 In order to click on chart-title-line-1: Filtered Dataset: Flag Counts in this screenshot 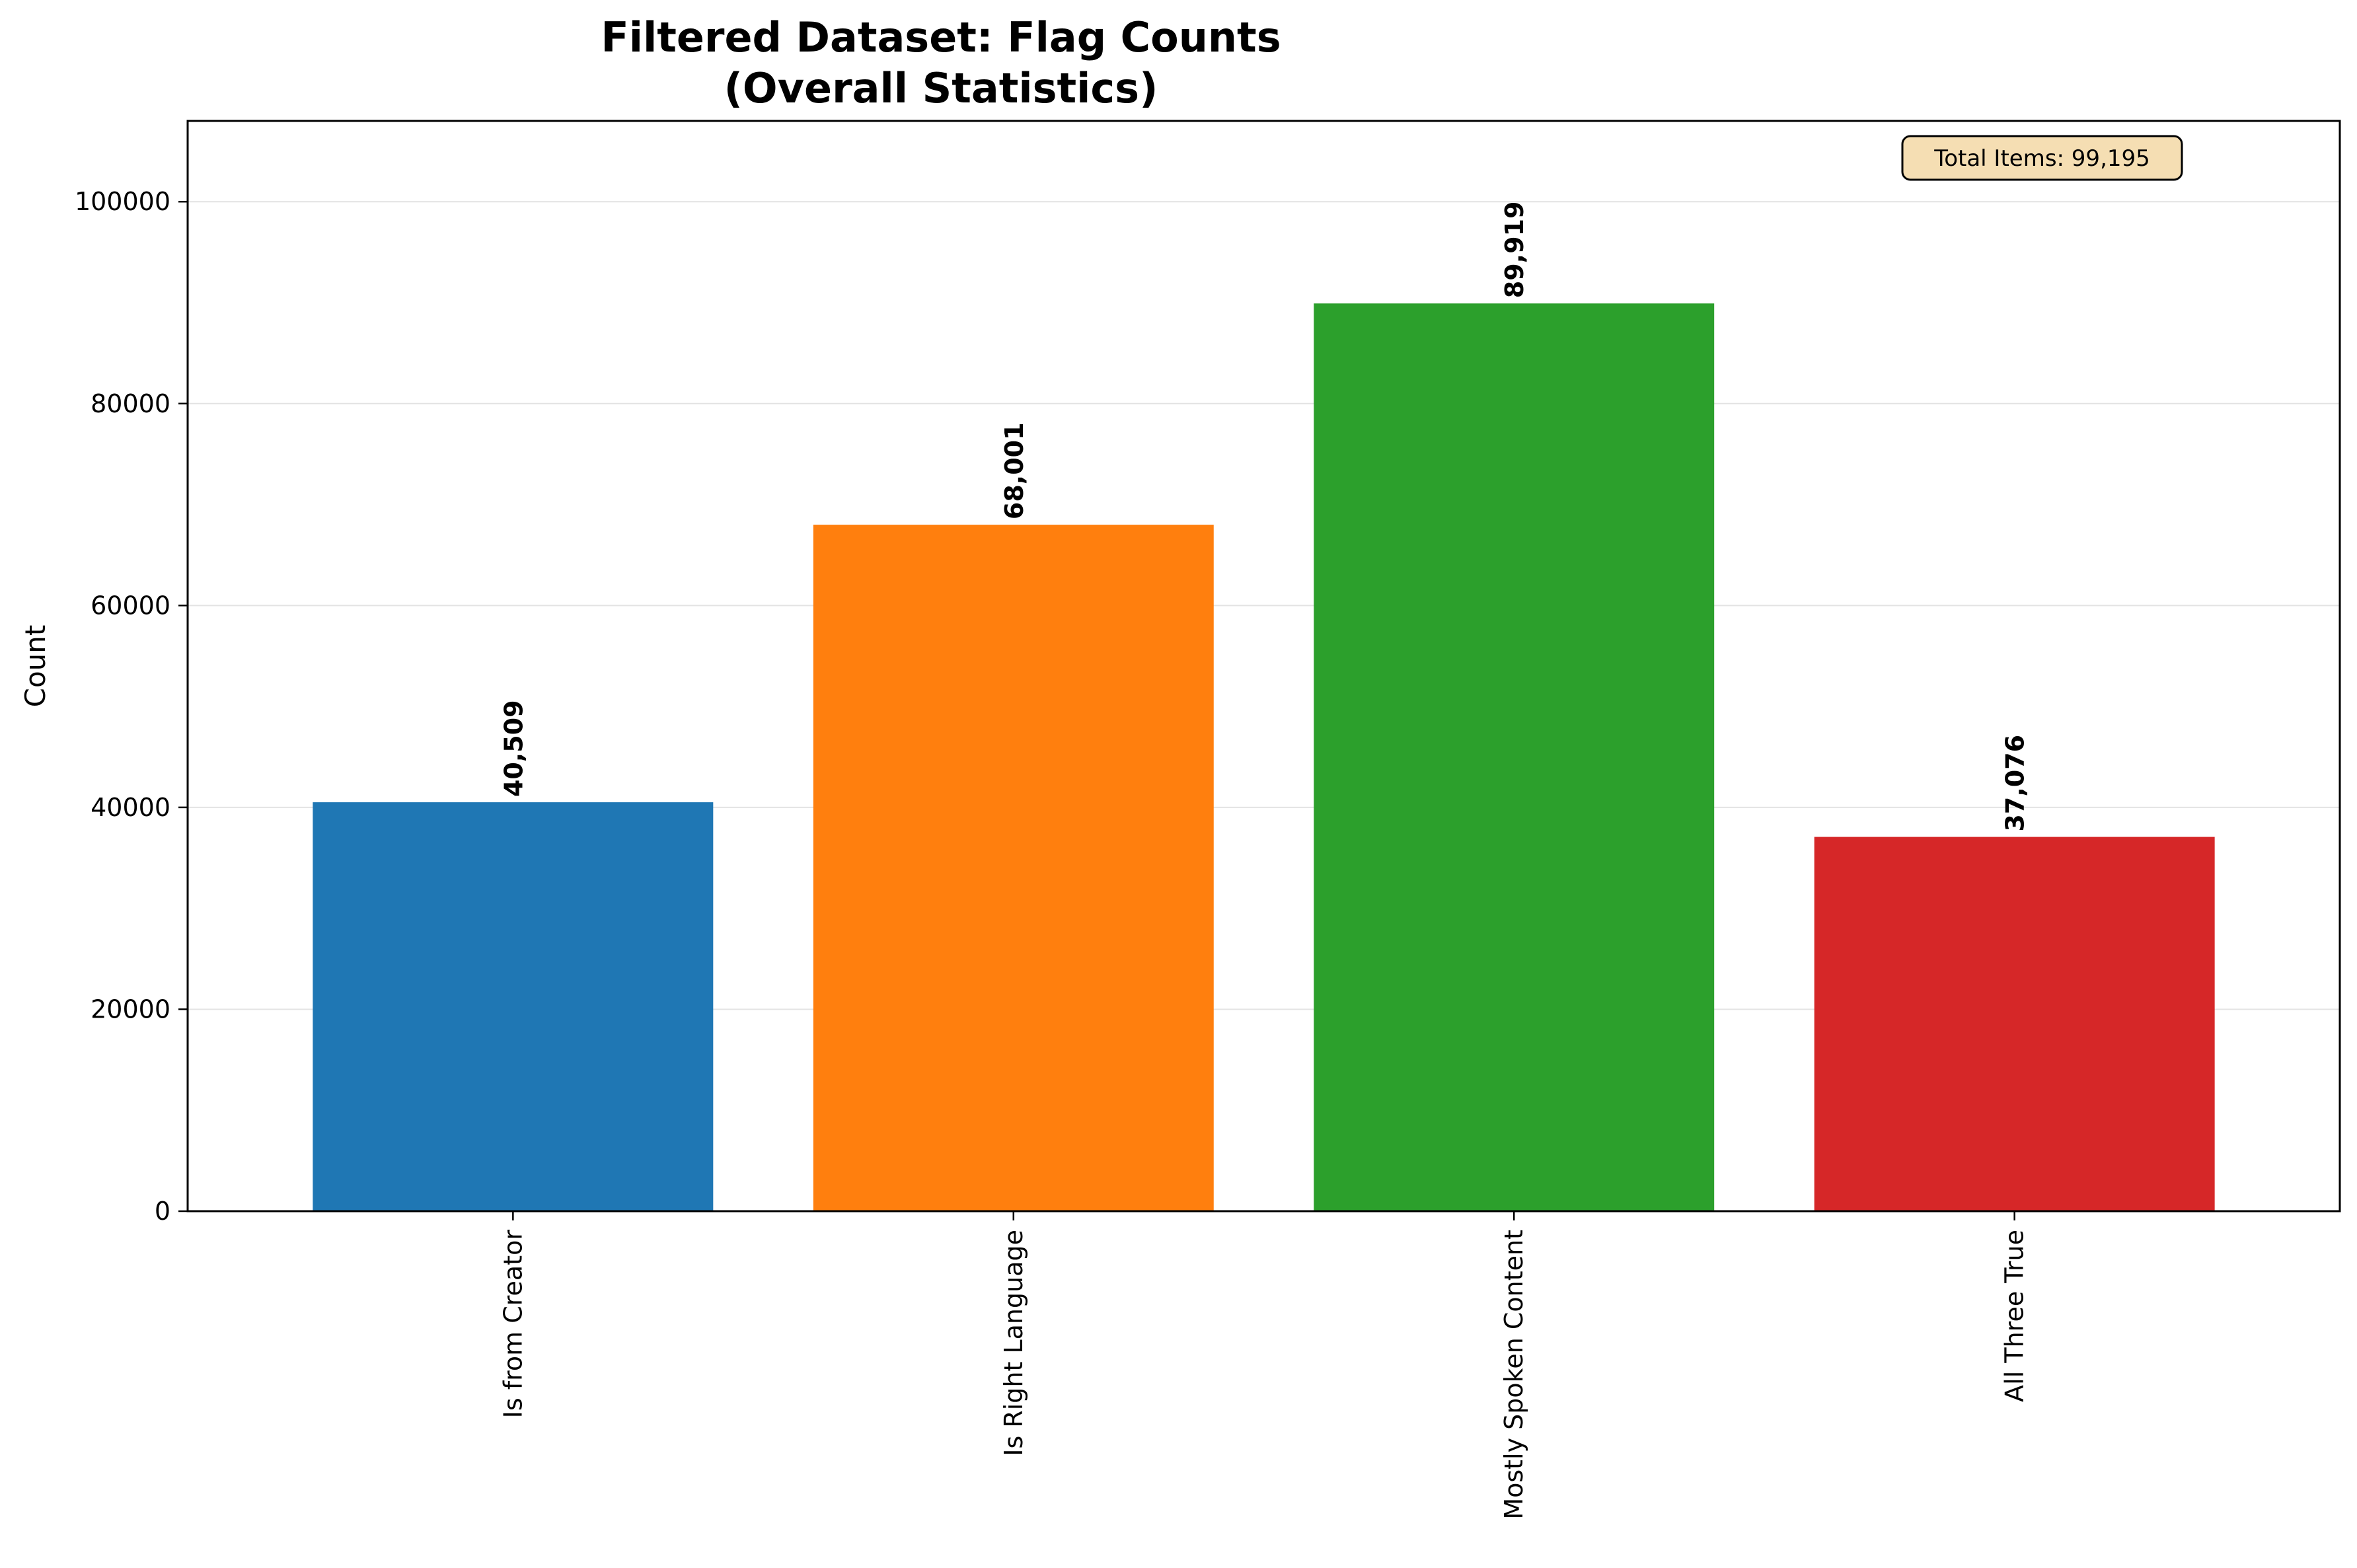, I will do `click(941, 37)`.